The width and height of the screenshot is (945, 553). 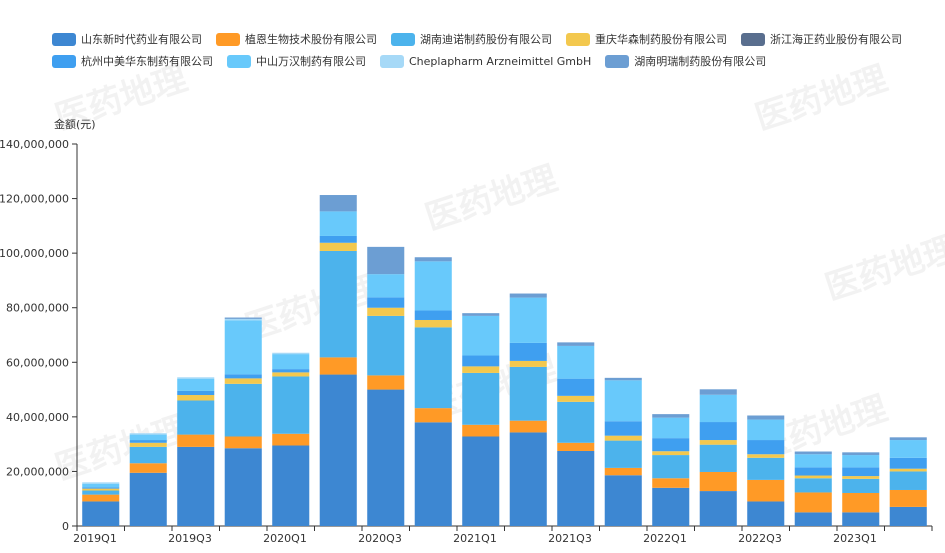 What do you see at coordinates (685, 61) in the screenshot?
I see `legend-item: 湖南明瑞制药股份有限公司` at bounding box center [685, 61].